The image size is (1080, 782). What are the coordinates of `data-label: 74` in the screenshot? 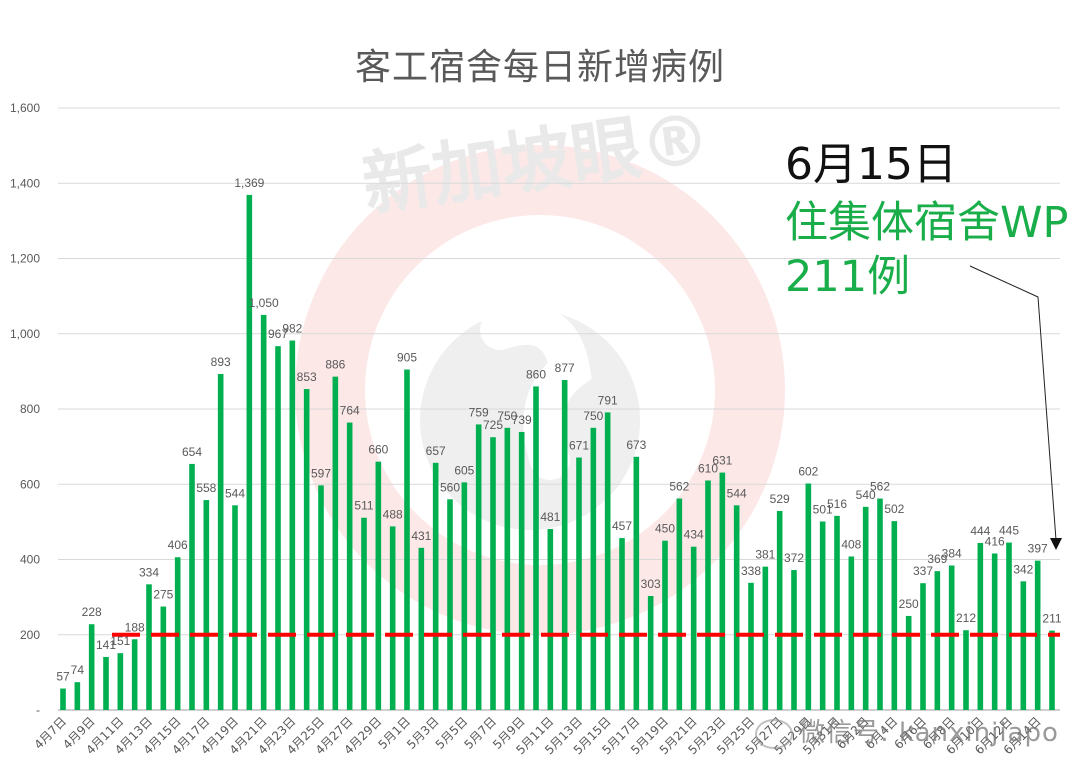 It's located at (78, 670).